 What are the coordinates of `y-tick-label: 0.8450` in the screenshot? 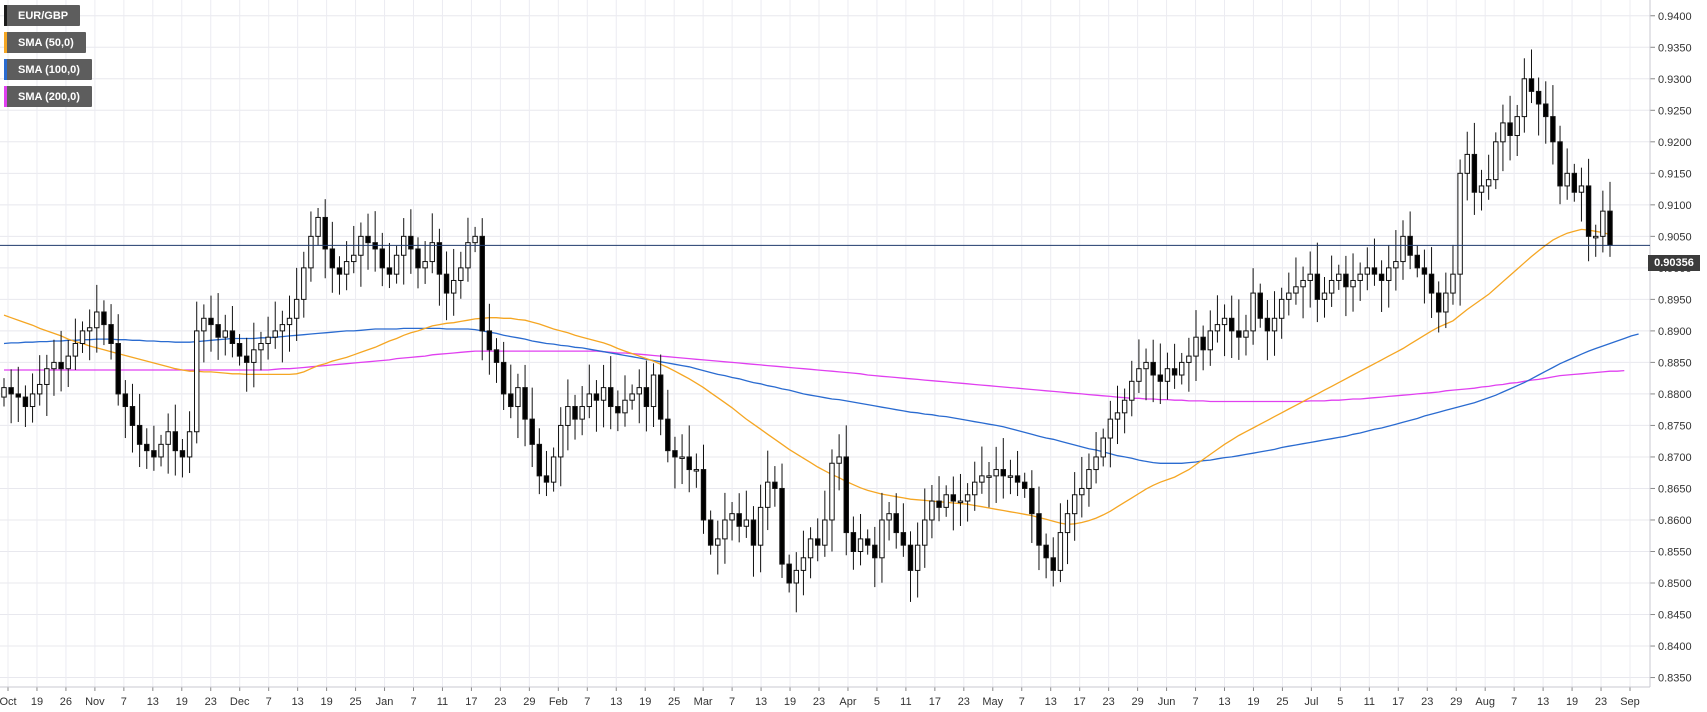 It's located at (1675, 616).